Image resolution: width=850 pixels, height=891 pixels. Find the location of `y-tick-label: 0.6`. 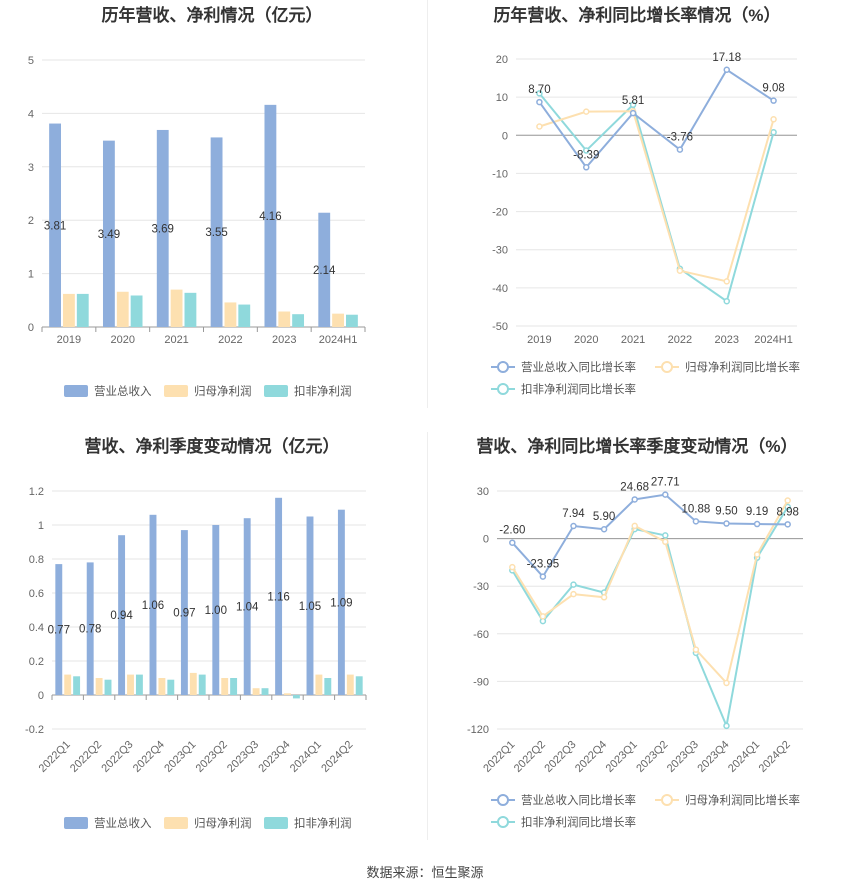

y-tick-label: 0.6 is located at coordinates (36, 594).